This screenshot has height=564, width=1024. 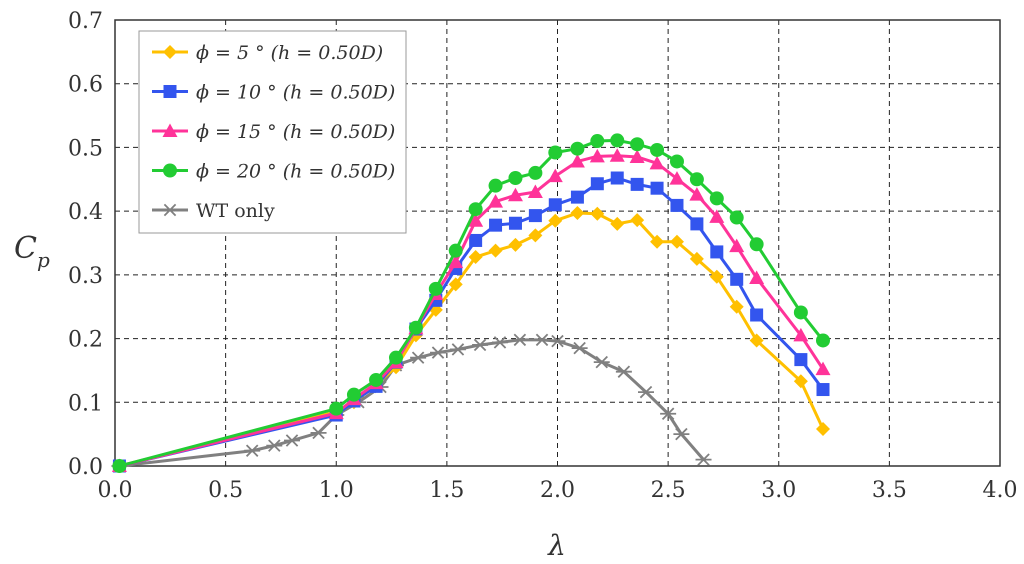 What do you see at coordinates (668, 490) in the screenshot?
I see `x-tick-label: 2.5` at bounding box center [668, 490].